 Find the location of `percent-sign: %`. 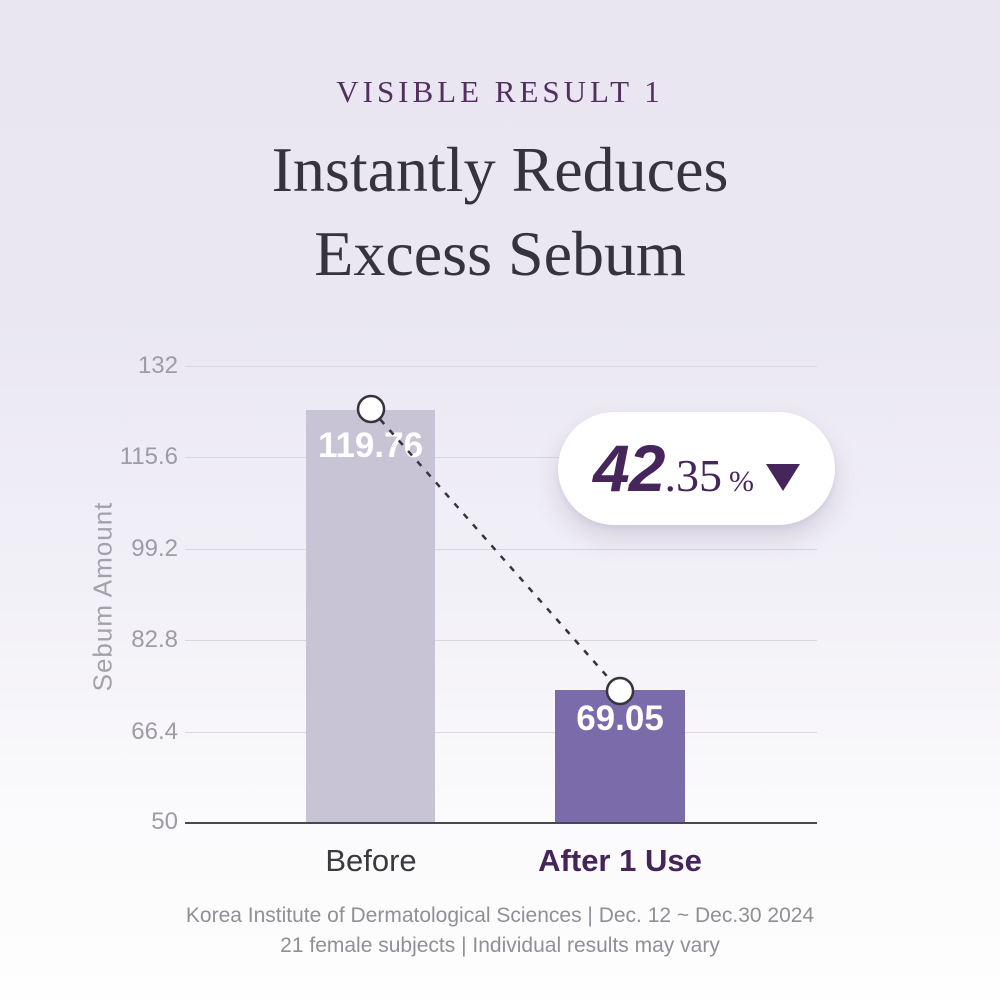

percent-sign: % is located at coordinates (741, 481).